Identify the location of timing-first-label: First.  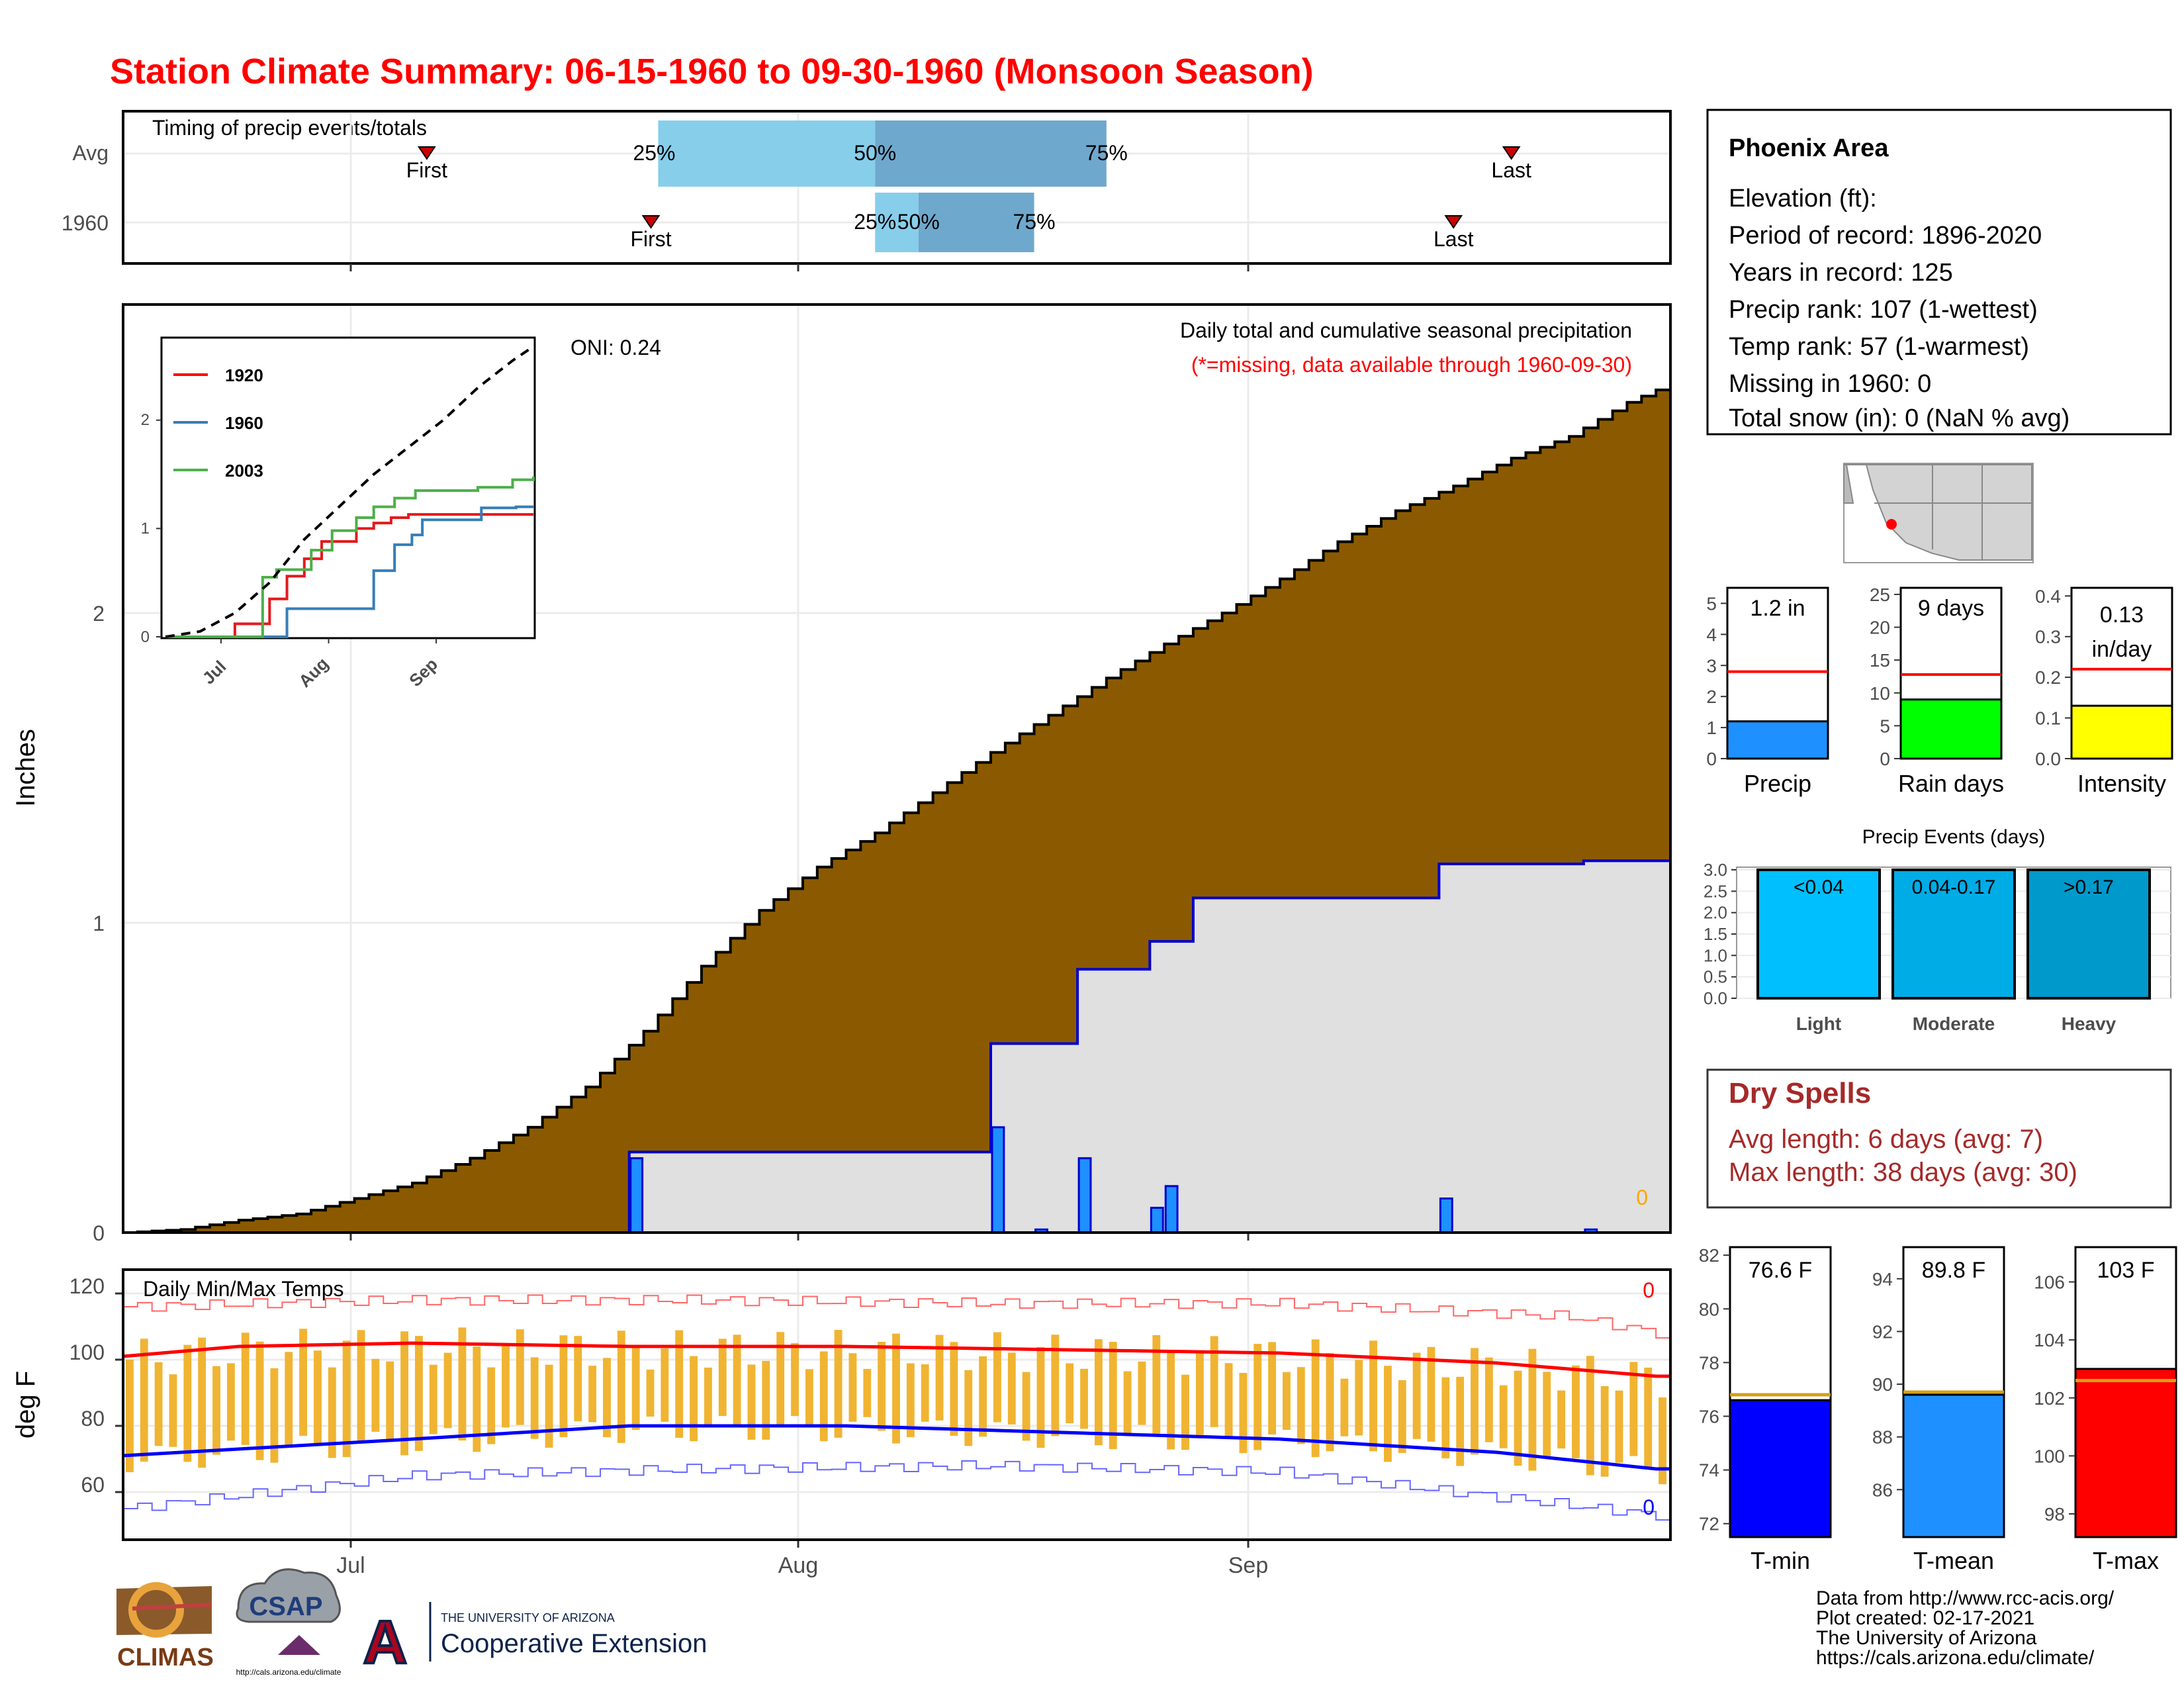
(650, 239).